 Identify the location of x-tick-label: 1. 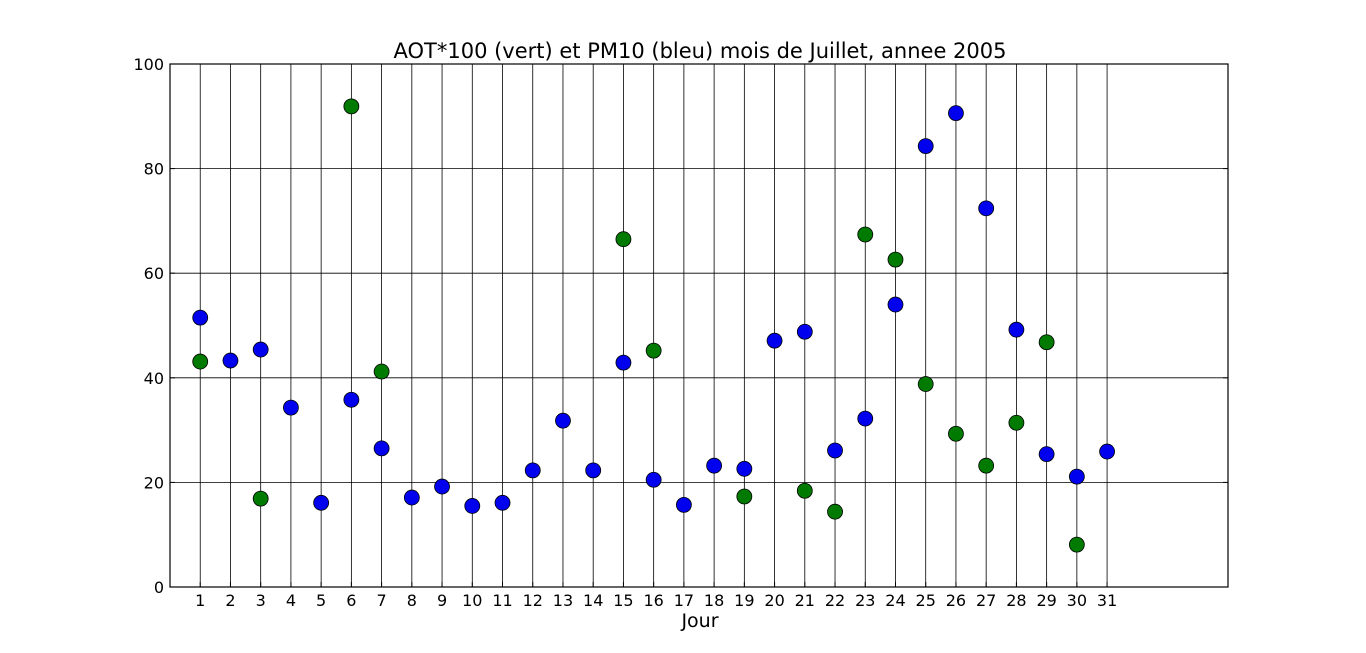
(200, 600).